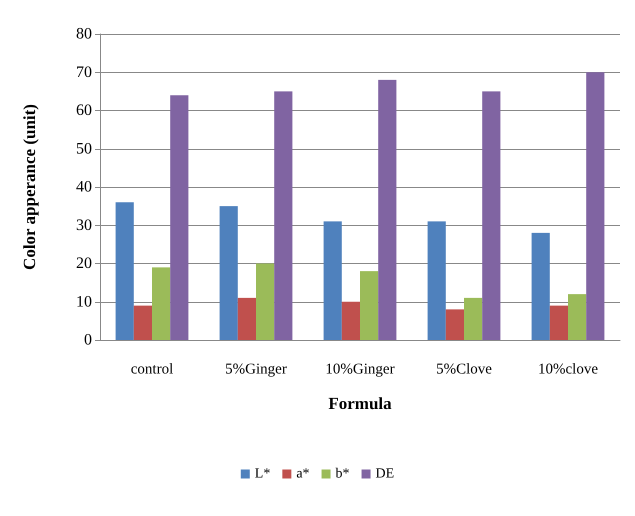  Describe the element at coordinates (84, 110) in the screenshot. I see `y-tick-label: 60` at that location.